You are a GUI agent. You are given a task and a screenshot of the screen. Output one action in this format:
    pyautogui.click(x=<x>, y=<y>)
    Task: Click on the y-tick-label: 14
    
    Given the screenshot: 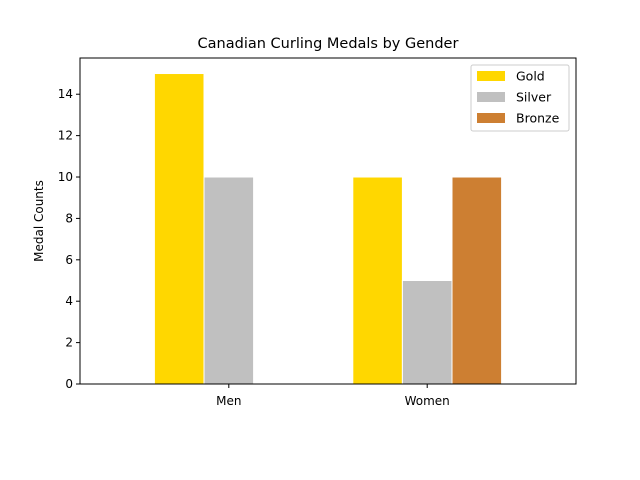 What is the action you would take?
    pyautogui.click(x=65, y=94)
    